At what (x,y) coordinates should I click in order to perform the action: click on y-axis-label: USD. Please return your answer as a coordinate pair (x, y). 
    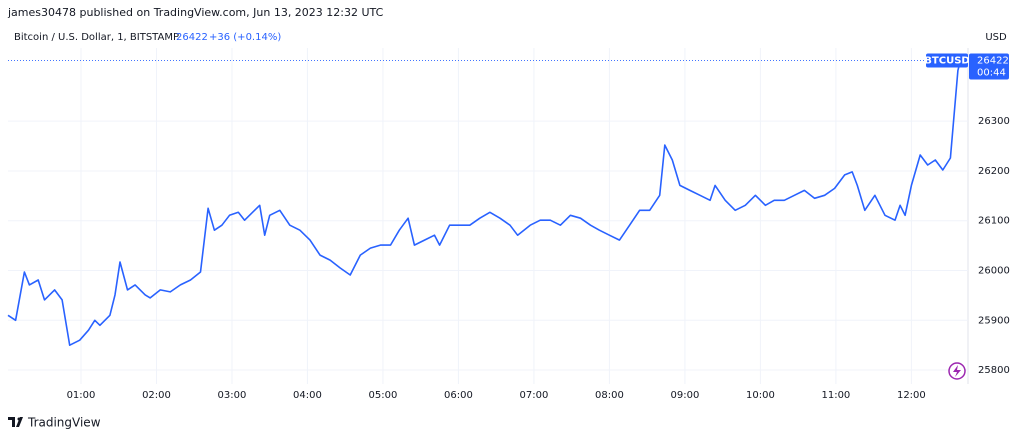
    Looking at the image, I should click on (996, 37).